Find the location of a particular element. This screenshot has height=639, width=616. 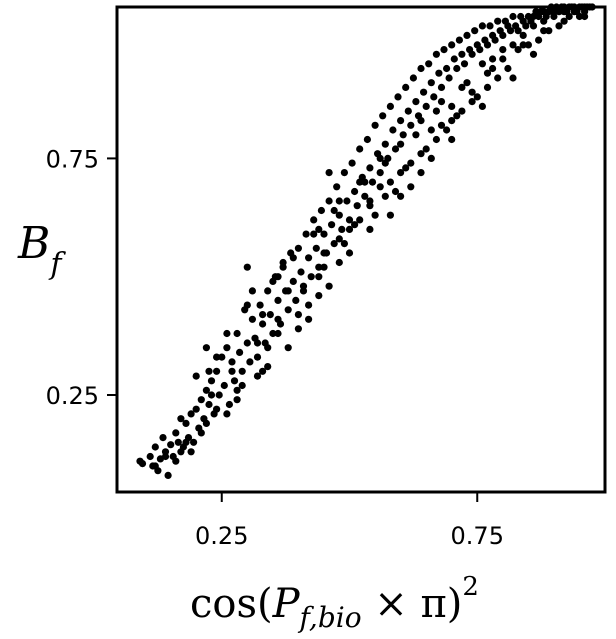

y-axis-title: Bf is located at coordinates (41, 250).